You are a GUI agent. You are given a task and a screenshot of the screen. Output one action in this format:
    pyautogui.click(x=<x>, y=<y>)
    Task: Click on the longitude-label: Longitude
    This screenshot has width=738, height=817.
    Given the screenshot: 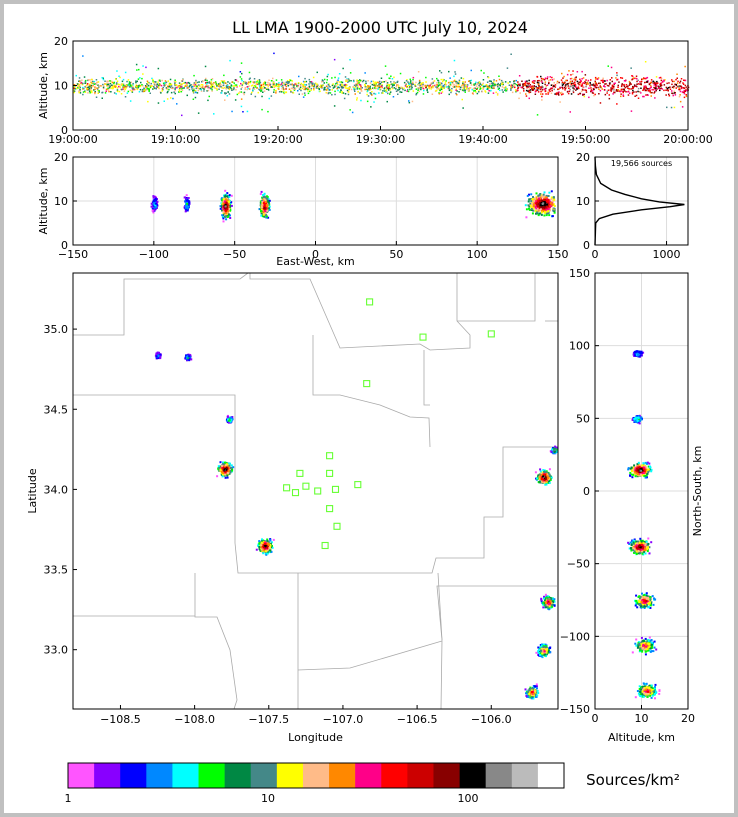 What is the action you would take?
    pyautogui.click(x=315, y=737)
    